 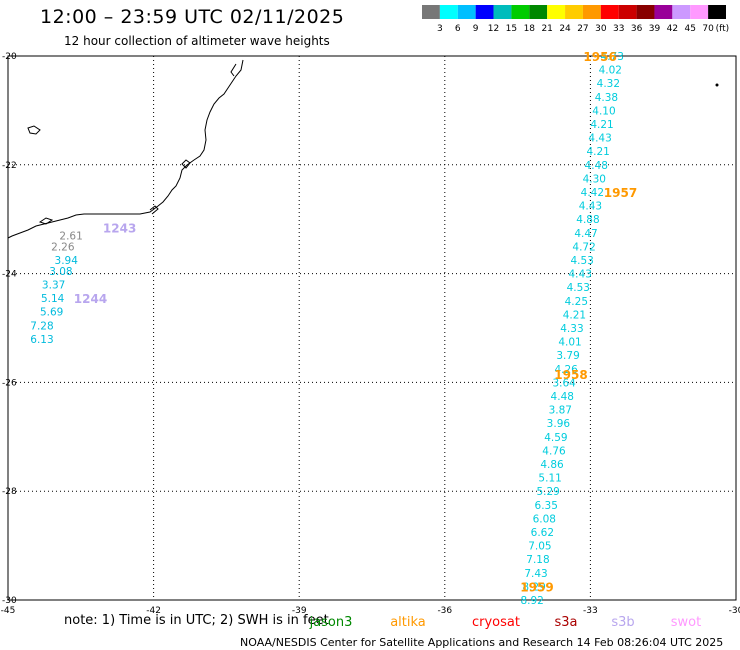 I want to click on bay-island, so click(x=186, y=164).